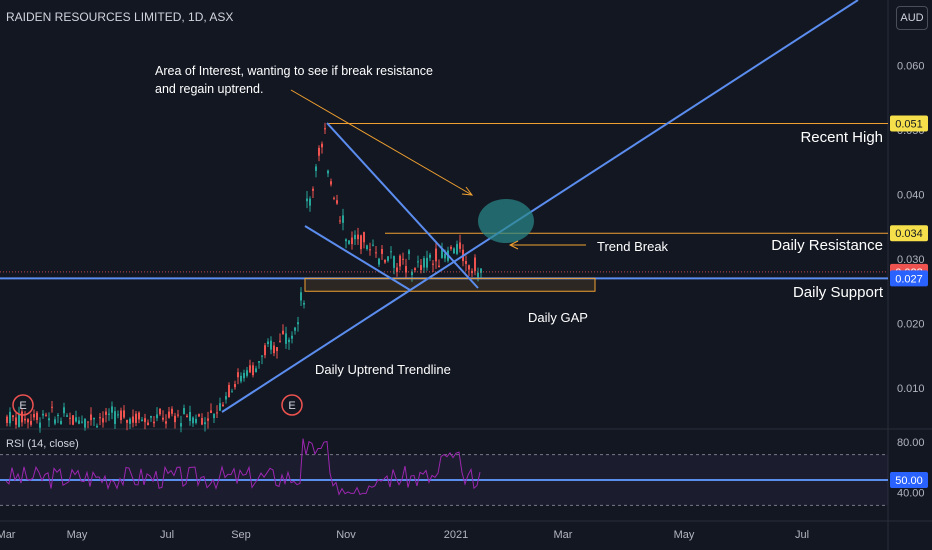 This screenshot has height=550, width=932. Describe the element at coordinates (558, 317) in the screenshot. I see `daily-gap-label: Daily GAP` at that location.